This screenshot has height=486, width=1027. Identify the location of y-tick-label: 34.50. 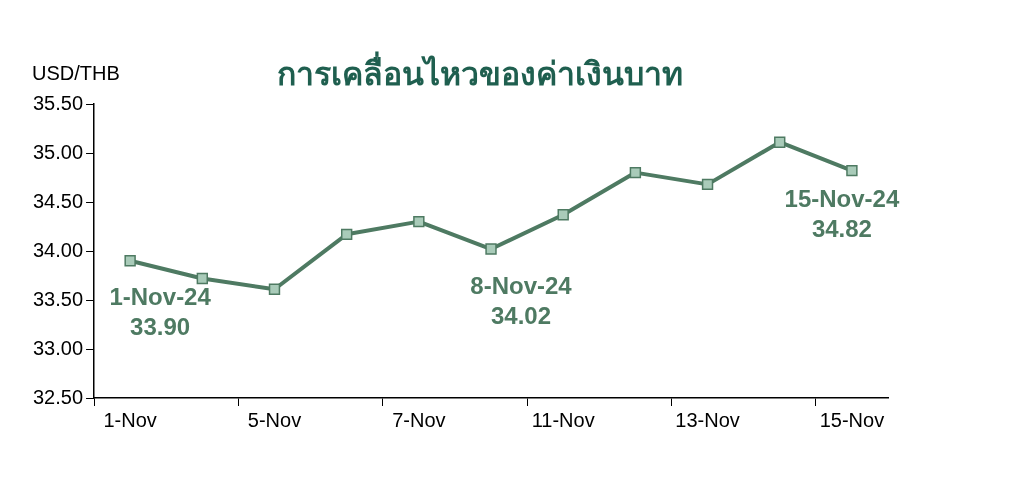
(58, 200).